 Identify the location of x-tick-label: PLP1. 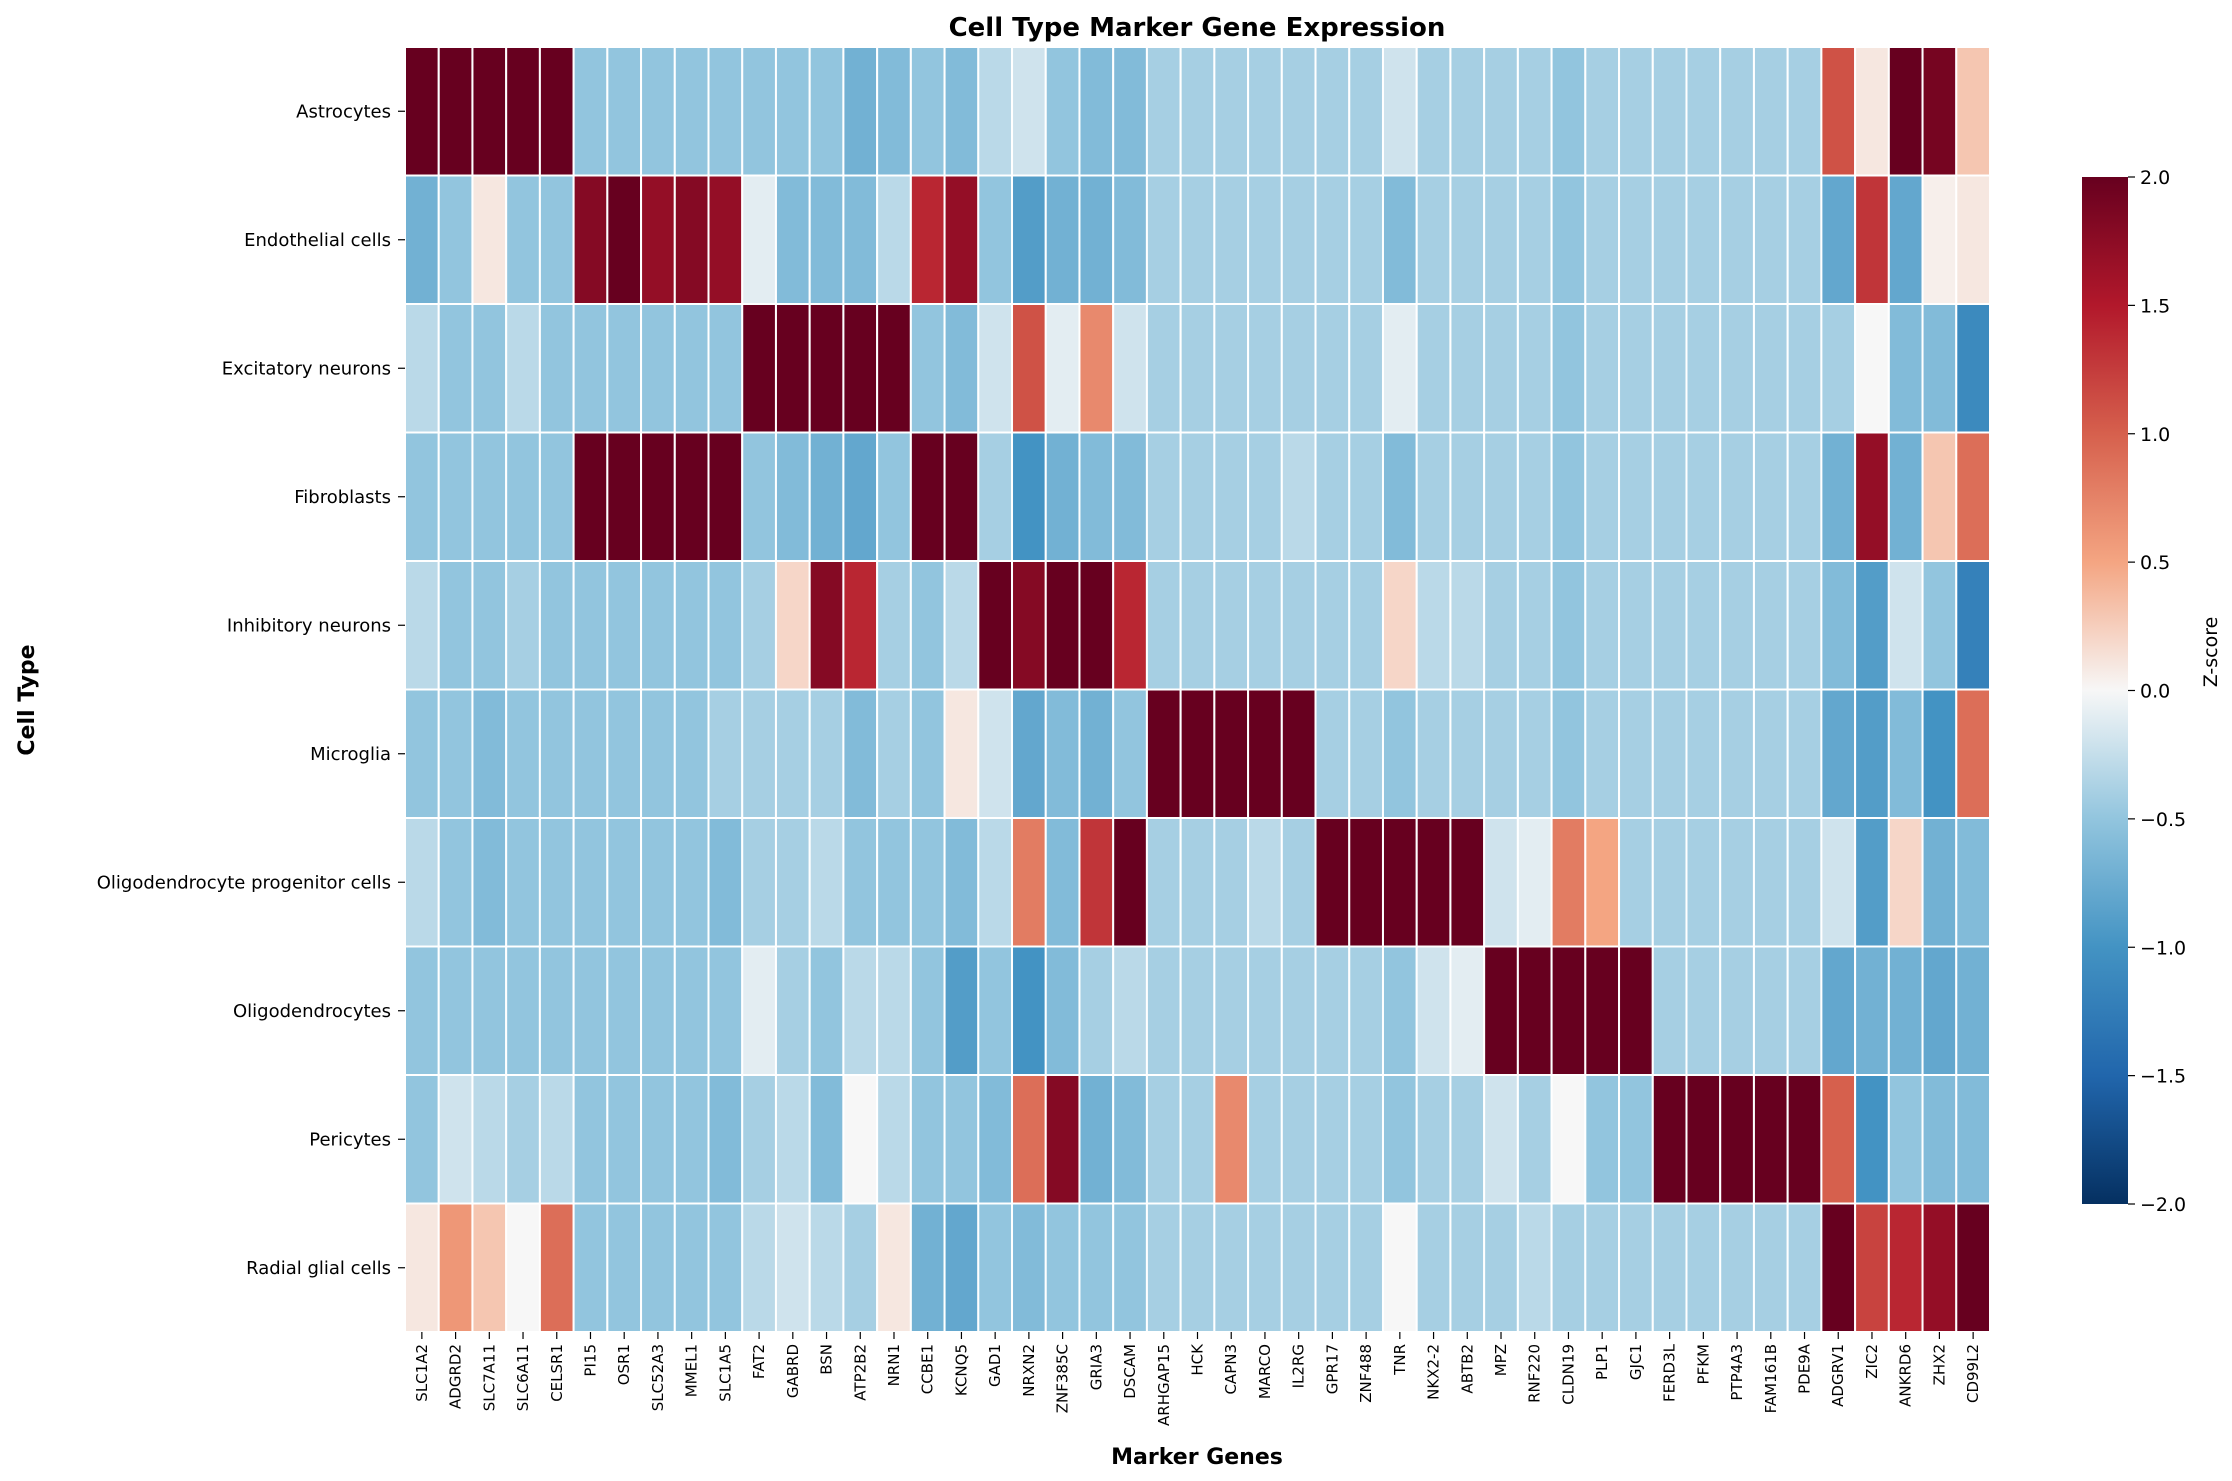
(1602, 1362).